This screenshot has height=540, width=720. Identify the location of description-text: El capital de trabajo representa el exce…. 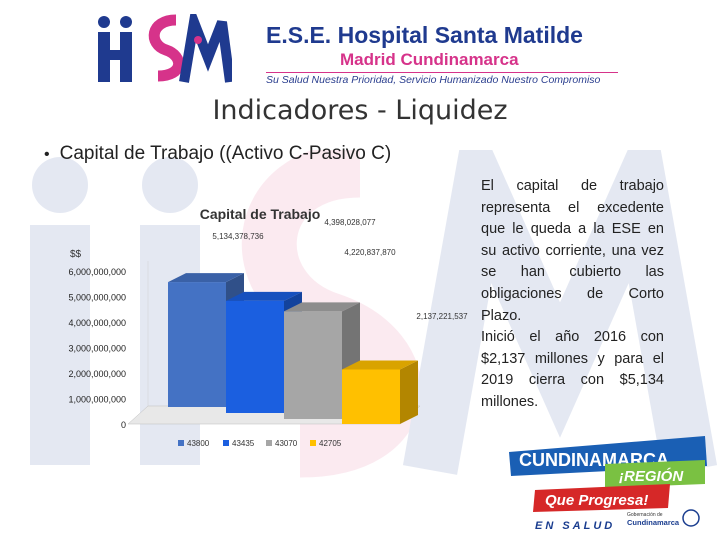
(572, 295).